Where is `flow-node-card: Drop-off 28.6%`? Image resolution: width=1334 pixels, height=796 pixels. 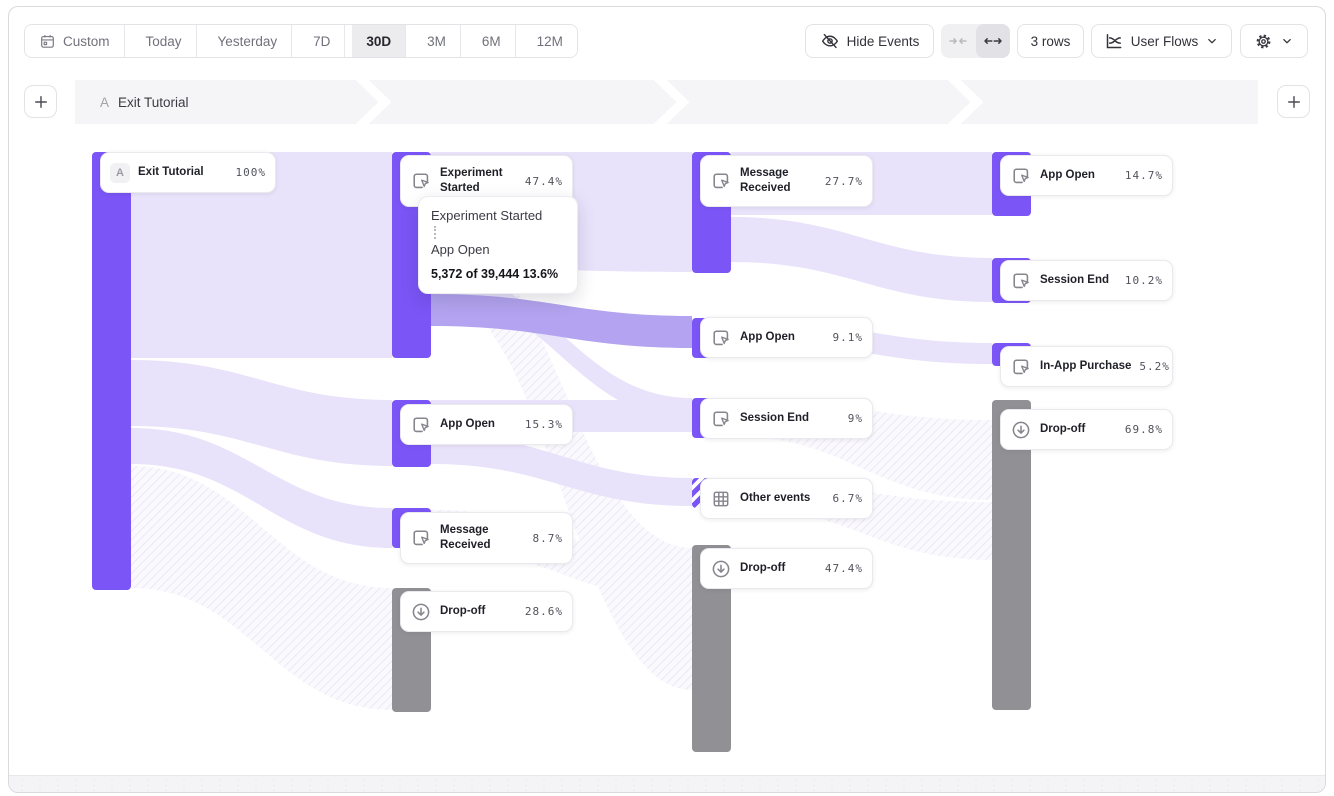
flow-node-card: Drop-off 28.6% is located at coordinates (486, 611).